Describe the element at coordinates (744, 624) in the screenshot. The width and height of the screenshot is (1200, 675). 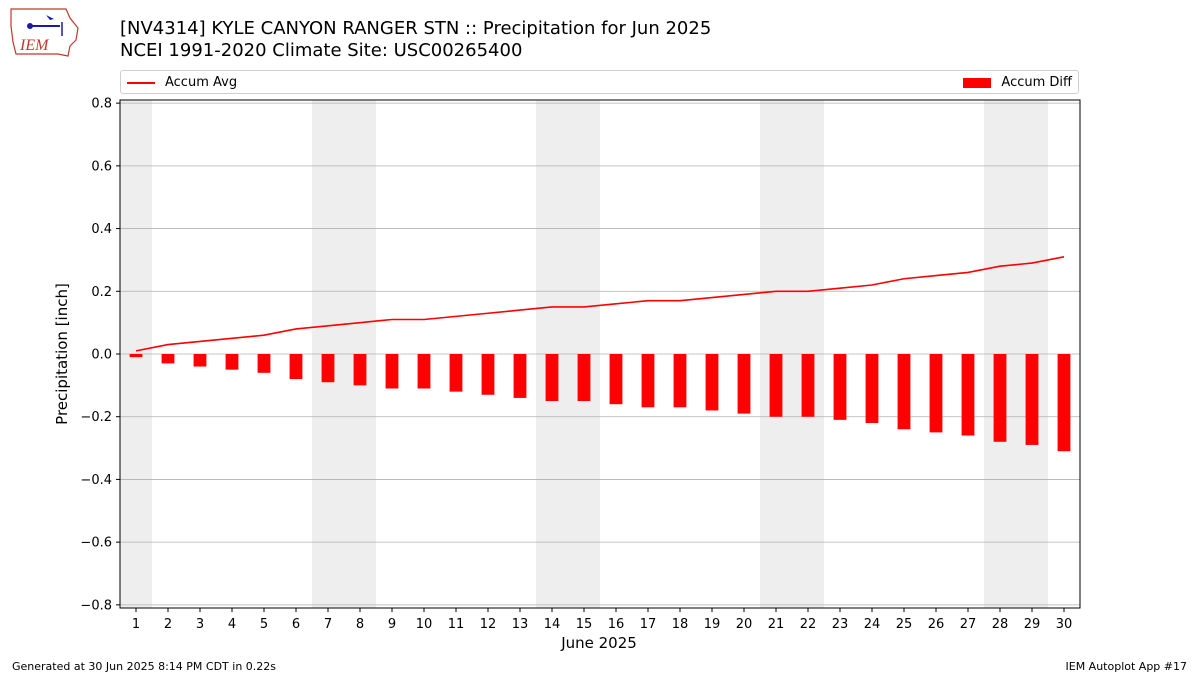
I see `x-tick-label: 20` at that location.